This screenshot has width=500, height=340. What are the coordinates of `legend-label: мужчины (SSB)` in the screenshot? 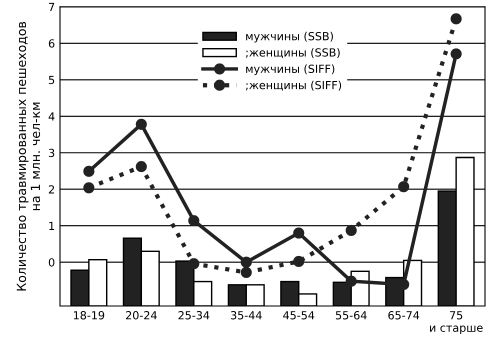 It's located at (289, 37).